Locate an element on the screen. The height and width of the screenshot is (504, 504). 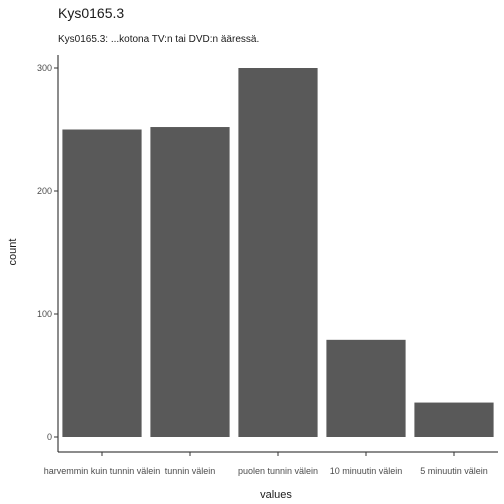
chart-title: Kys0165.3 is located at coordinates (91, 13).